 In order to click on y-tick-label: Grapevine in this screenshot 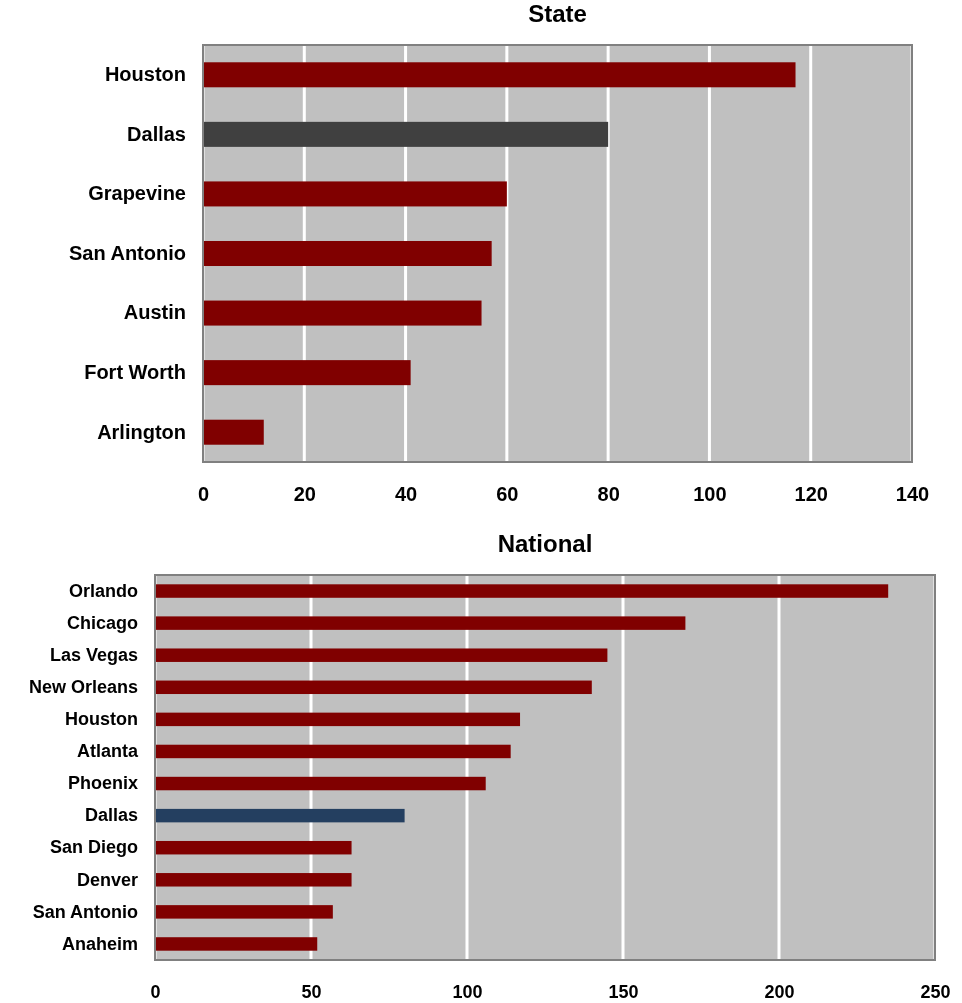, I will do `click(137, 193)`.